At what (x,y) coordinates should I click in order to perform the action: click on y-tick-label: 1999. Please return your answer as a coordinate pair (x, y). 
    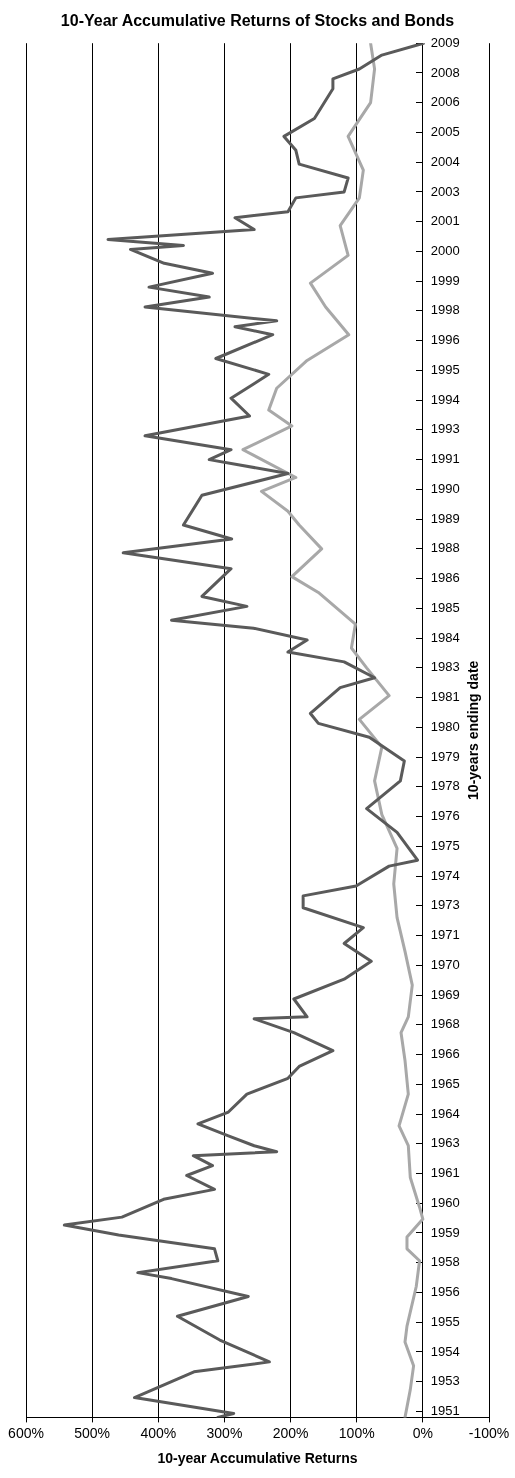
    Looking at the image, I should click on (445, 280).